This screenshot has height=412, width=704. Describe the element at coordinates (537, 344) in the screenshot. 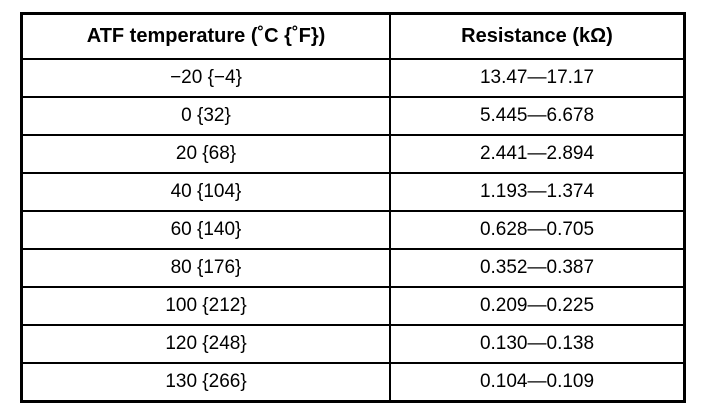

I see `resistance-cell: 0.130—0.138` at that location.